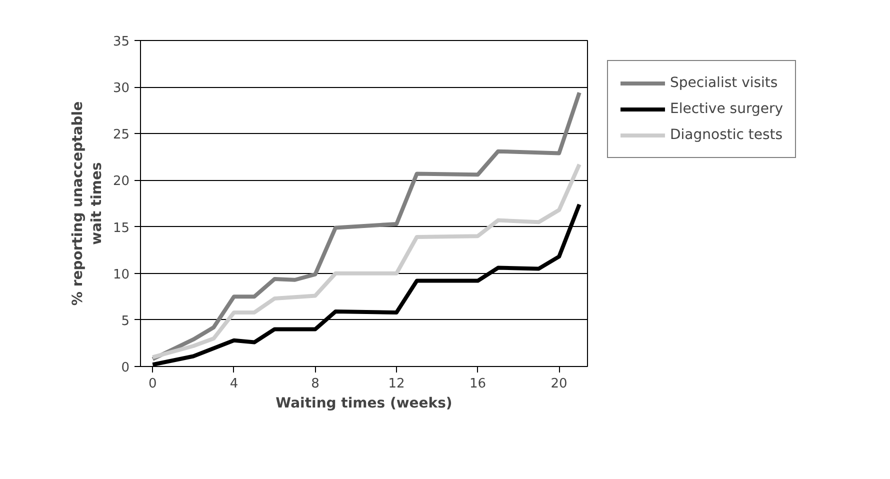 The image size is (890, 479). I want to click on x-tick-label: 20, so click(559, 384).